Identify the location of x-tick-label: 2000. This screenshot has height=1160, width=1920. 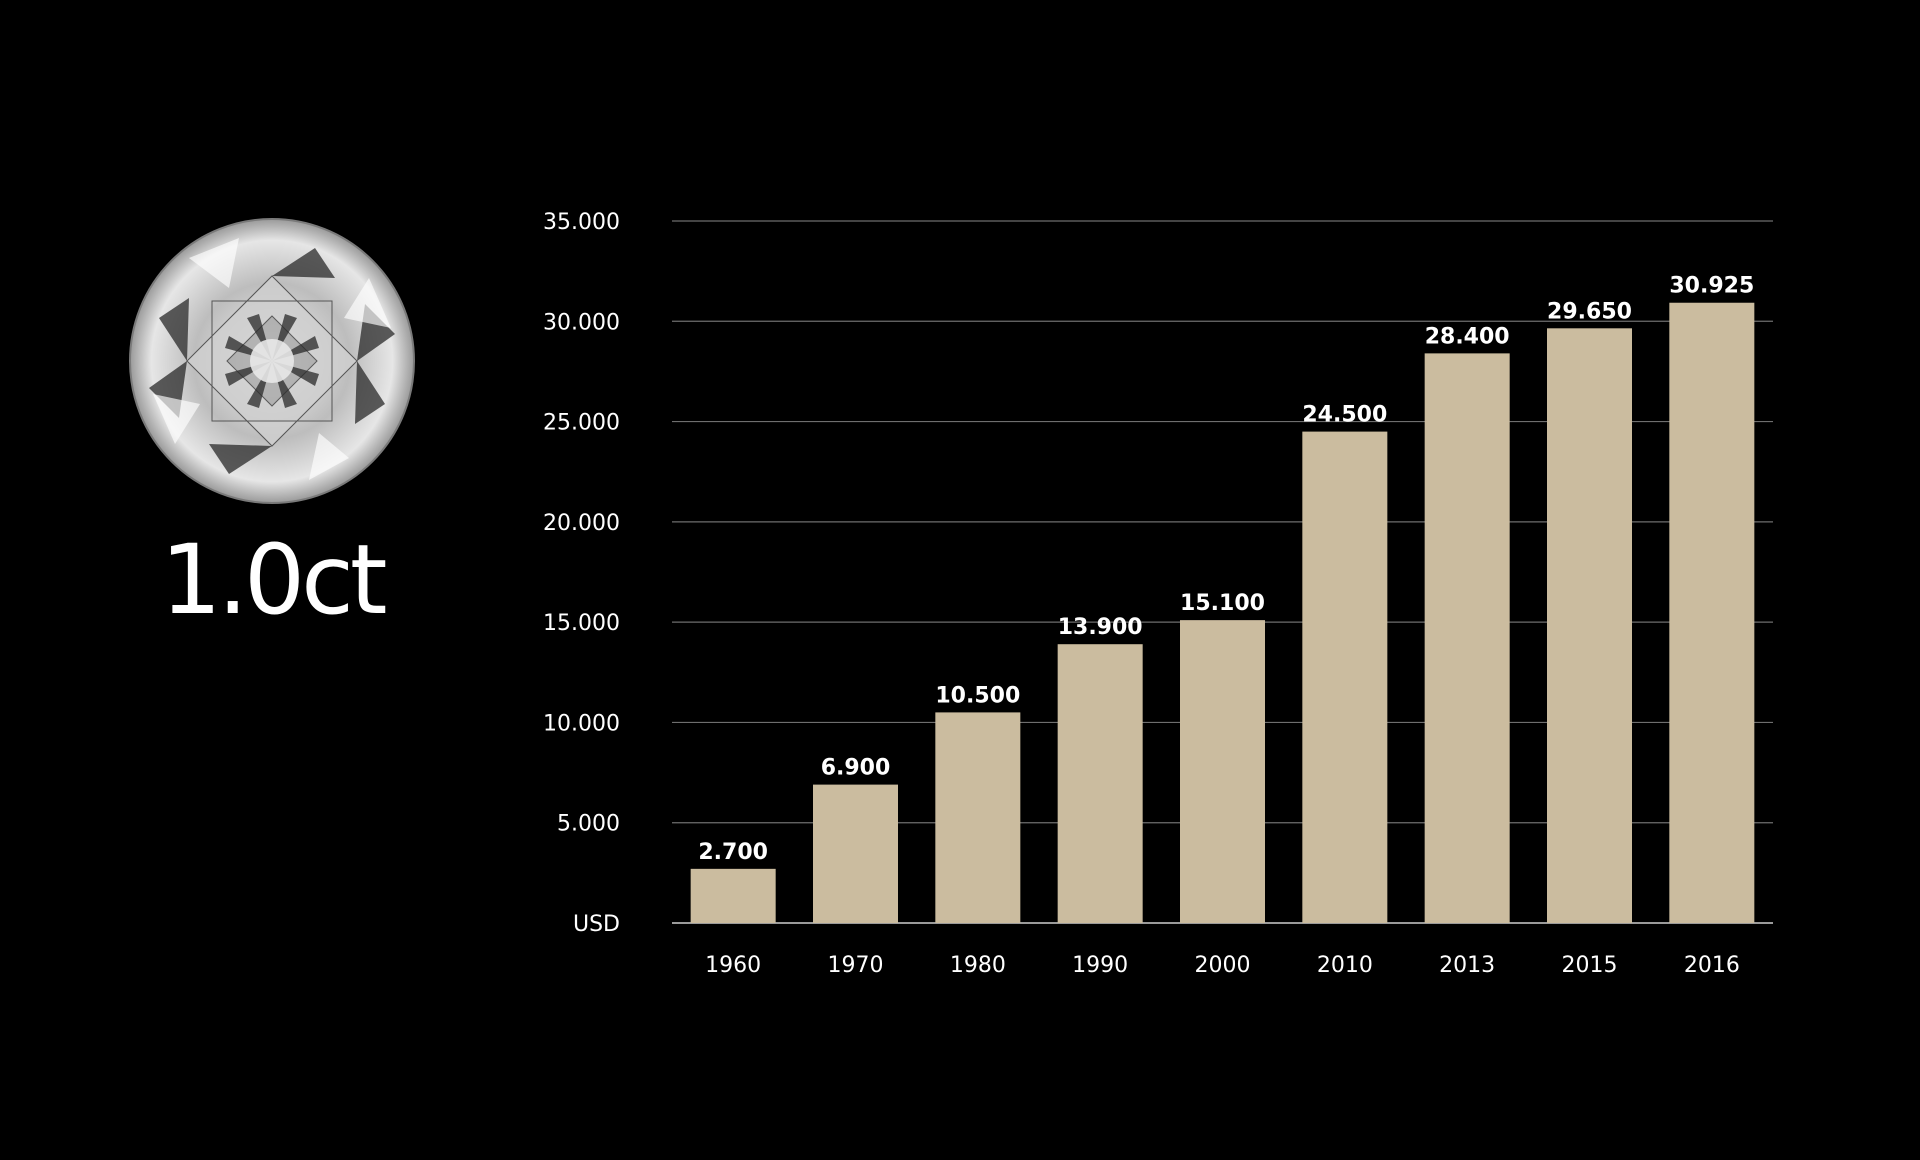
(1223, 965).